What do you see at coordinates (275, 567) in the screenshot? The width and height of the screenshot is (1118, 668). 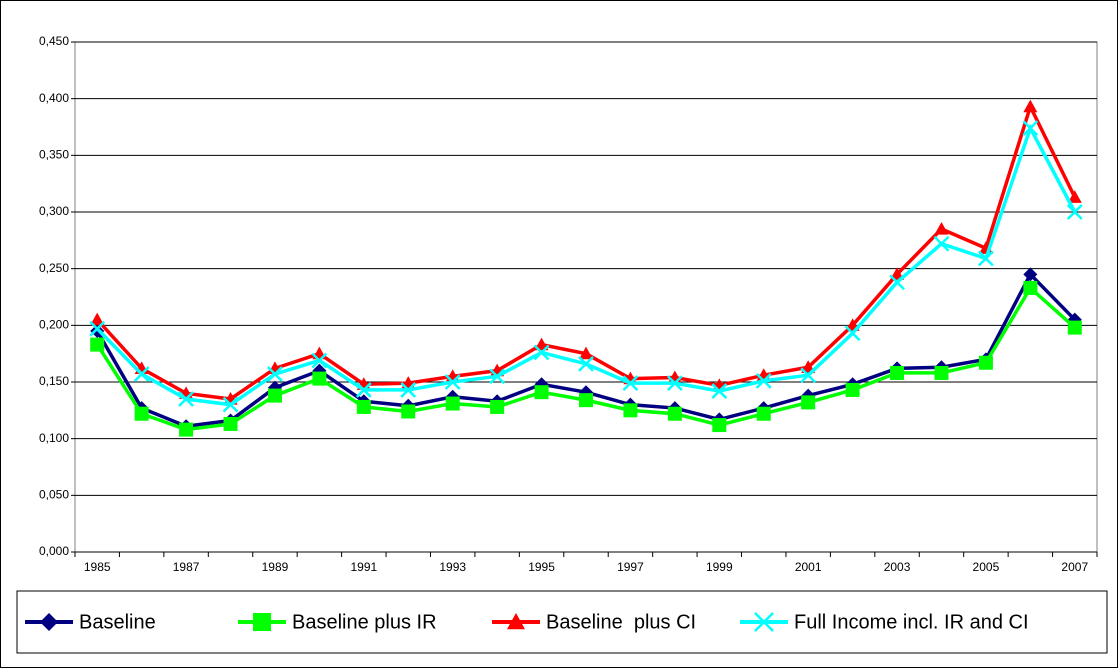 I see `x-tick-label: 1989` at bounding box center [275, 567].